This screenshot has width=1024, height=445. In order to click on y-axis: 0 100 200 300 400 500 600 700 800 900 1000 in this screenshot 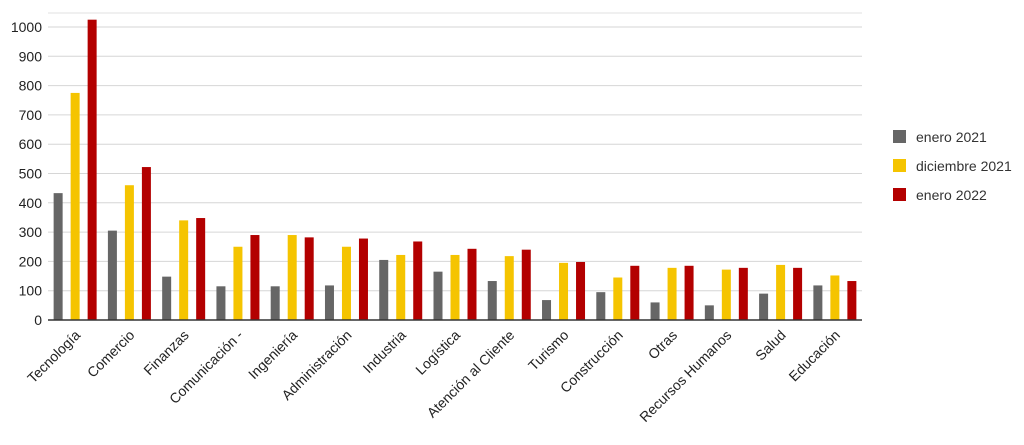, I will do `click(26, 173)`.